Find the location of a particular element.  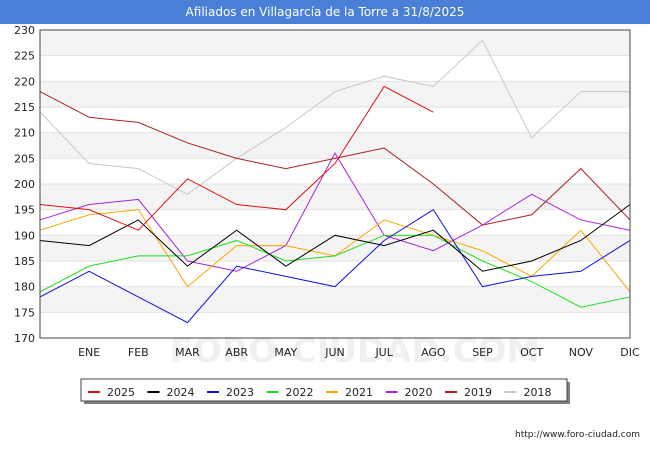

series-line-2022 is located at coordinates (335, 271).